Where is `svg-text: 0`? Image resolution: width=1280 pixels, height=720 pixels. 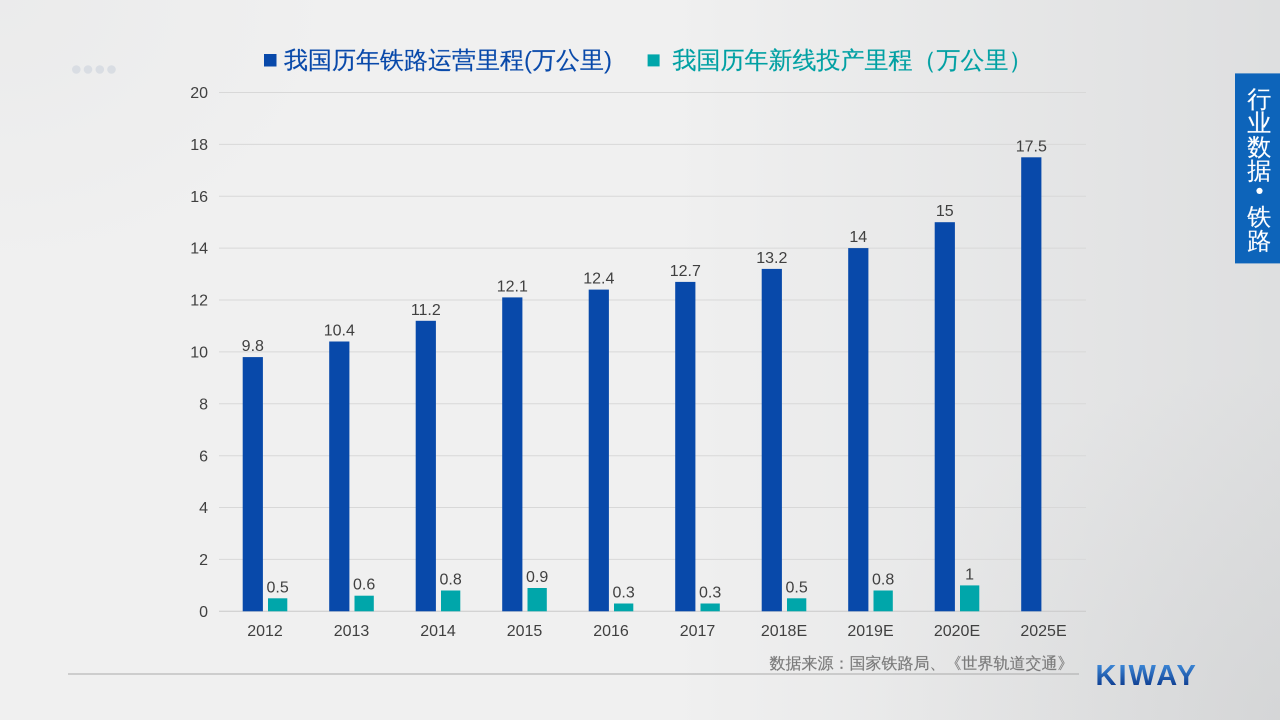 svg-text: 0 is located at coordinates (203, 612).